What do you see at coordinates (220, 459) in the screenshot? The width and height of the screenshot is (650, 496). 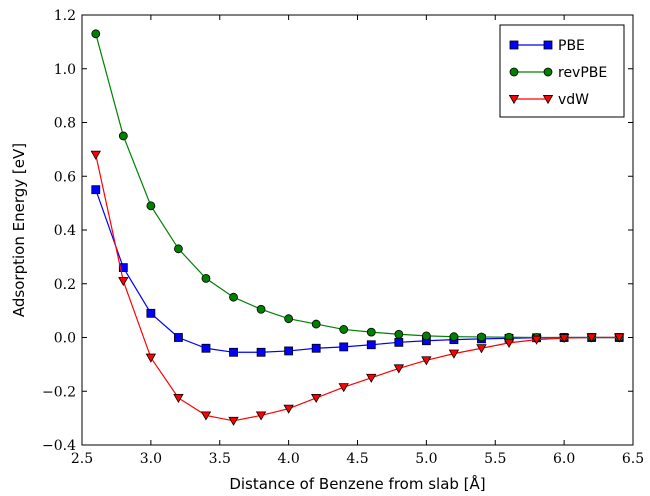 I see `x-tick-label: 3.5` at bounding box center [220, 459].